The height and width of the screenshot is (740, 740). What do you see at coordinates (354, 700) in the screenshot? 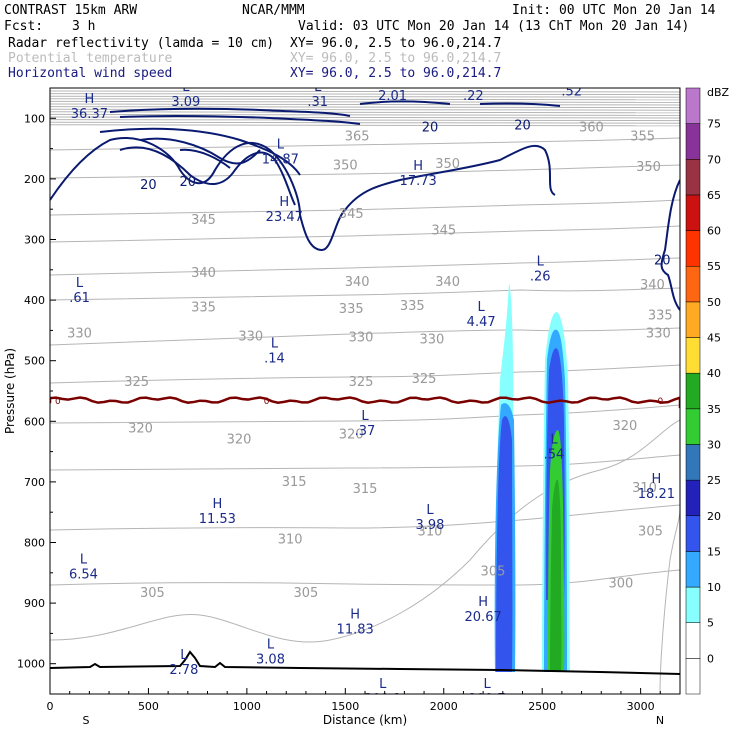
I see `x-axis: 0 500 1000 1500 2000 2500 3000` at bounding box center [354, 700].